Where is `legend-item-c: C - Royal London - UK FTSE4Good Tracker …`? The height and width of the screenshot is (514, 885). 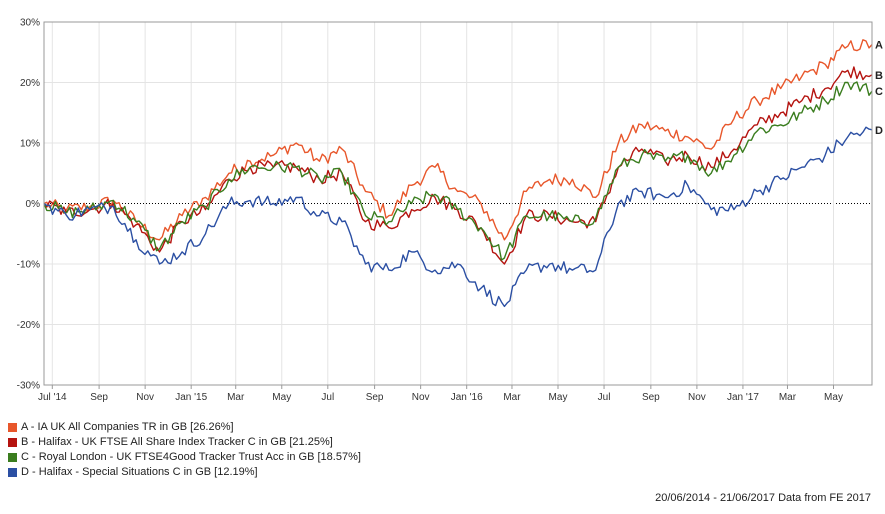
legend-item-c: C - Royal London - UK FTSE4Good Tracker … is located at coordinates (184, 457).